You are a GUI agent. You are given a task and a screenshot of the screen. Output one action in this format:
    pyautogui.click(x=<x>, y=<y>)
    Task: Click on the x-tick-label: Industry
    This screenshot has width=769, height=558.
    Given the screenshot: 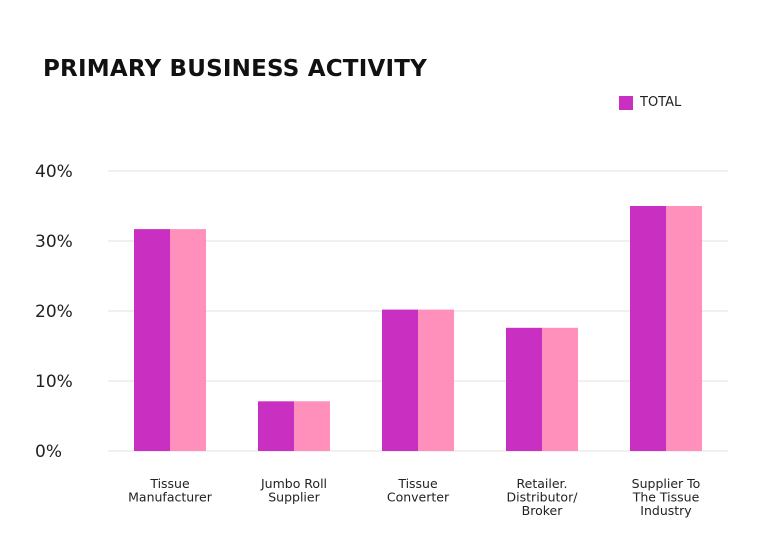 What is the action you would take?
    pyautogui.click(x=666, y=510)
    